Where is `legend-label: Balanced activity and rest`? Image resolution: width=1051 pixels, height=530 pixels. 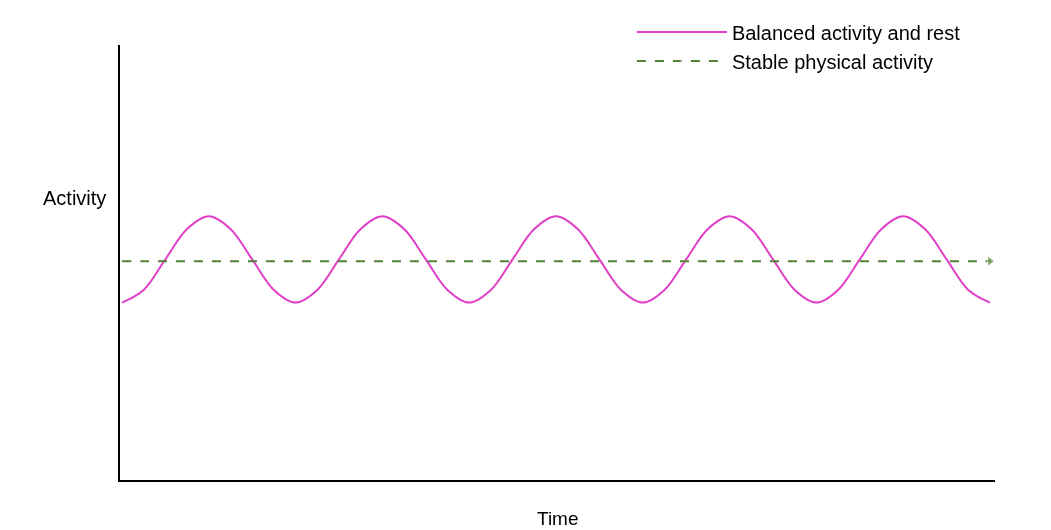 legend-label: Balanced activity and rest is located at coordinates (846, 32).